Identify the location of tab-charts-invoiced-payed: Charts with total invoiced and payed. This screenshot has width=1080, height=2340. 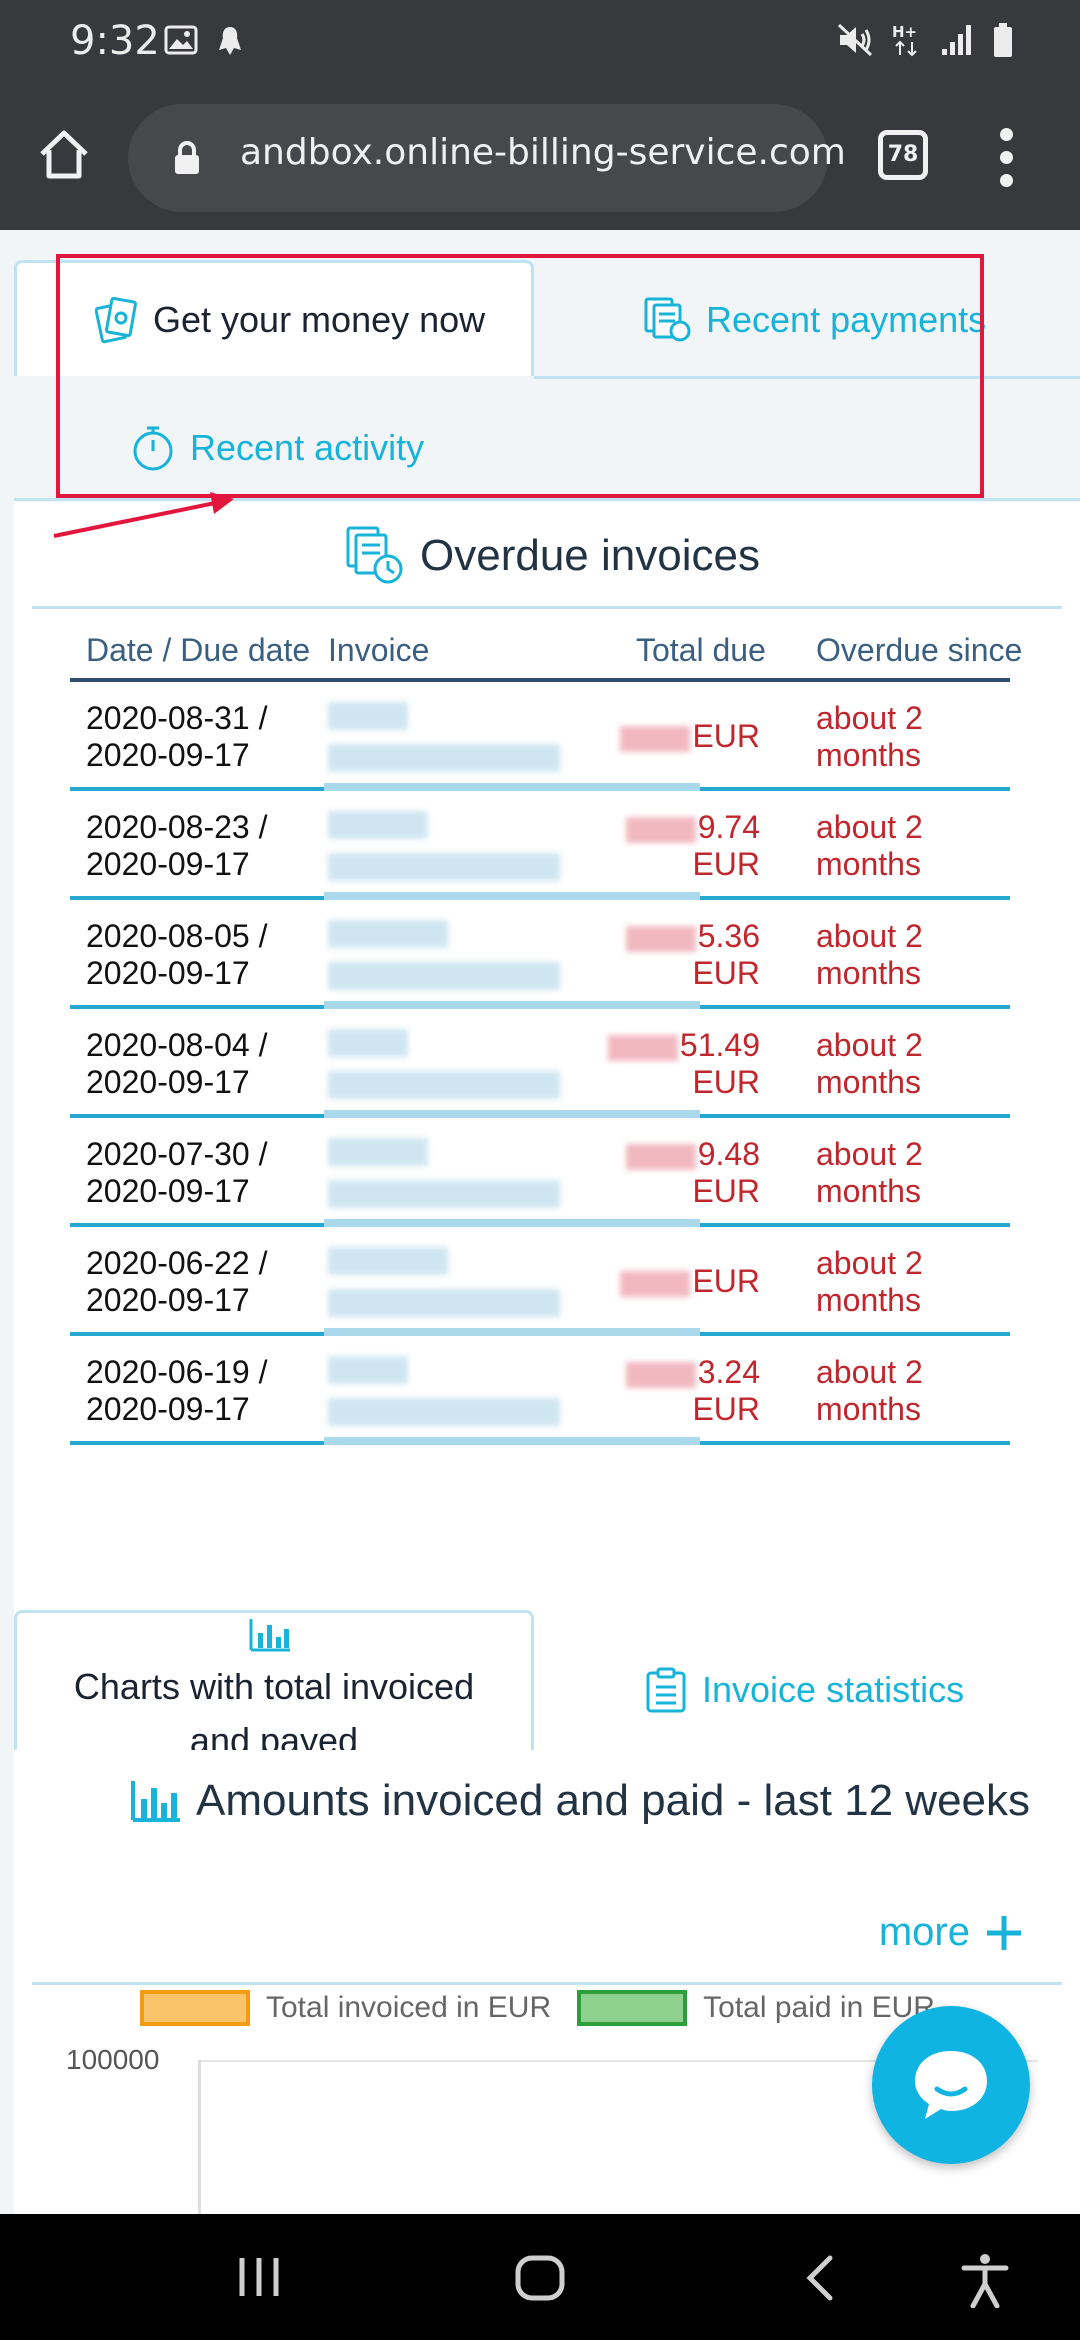
(274, 1691).